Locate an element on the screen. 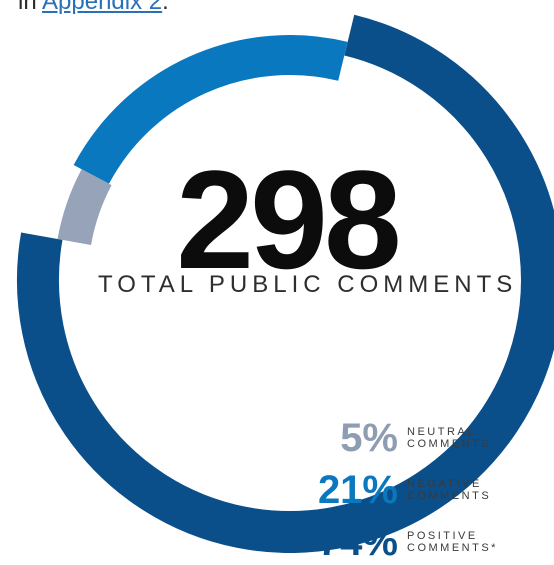 This screenshot has height=565, width=554. legend-label-negative: NEGATIVE COMMENTS is located at coordinates (449, 490).